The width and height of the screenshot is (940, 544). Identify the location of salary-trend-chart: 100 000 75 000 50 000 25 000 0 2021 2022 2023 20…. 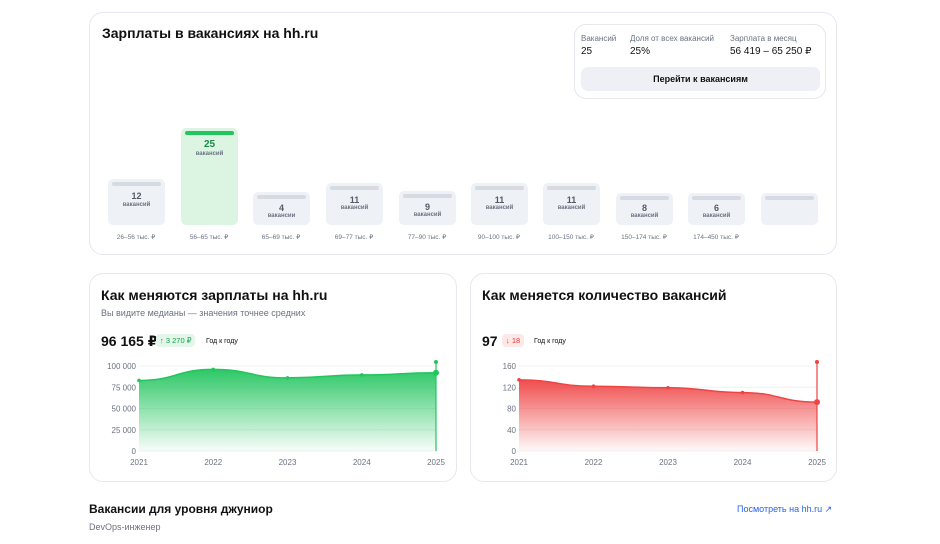
(276, 413).